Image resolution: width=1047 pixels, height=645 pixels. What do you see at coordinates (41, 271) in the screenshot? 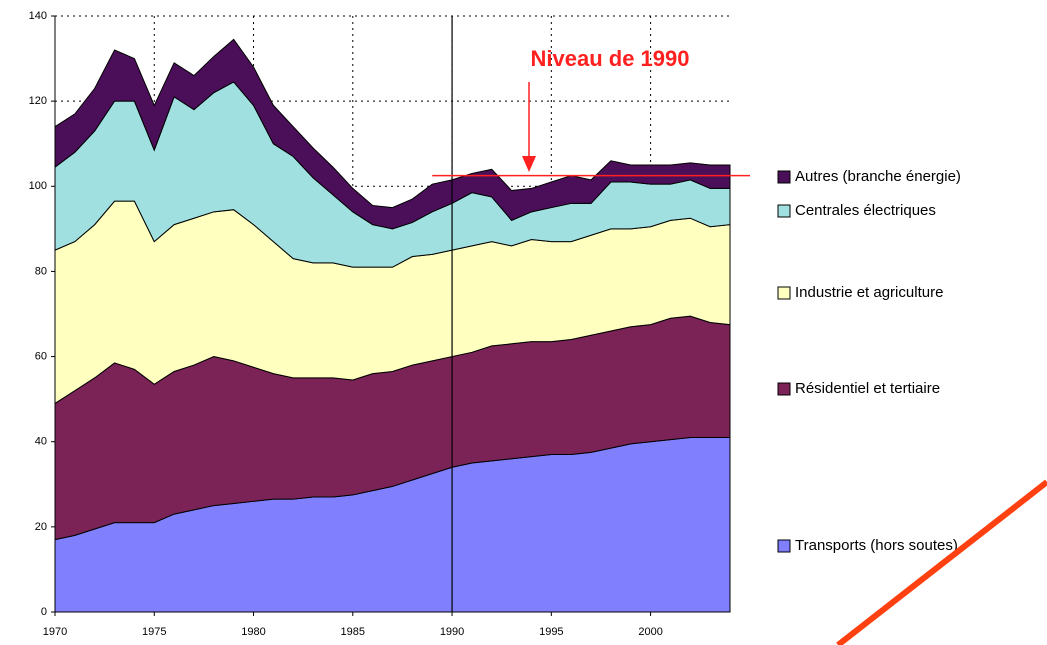
I see `y-tick-label: 80` at bounding box center [41, 271].